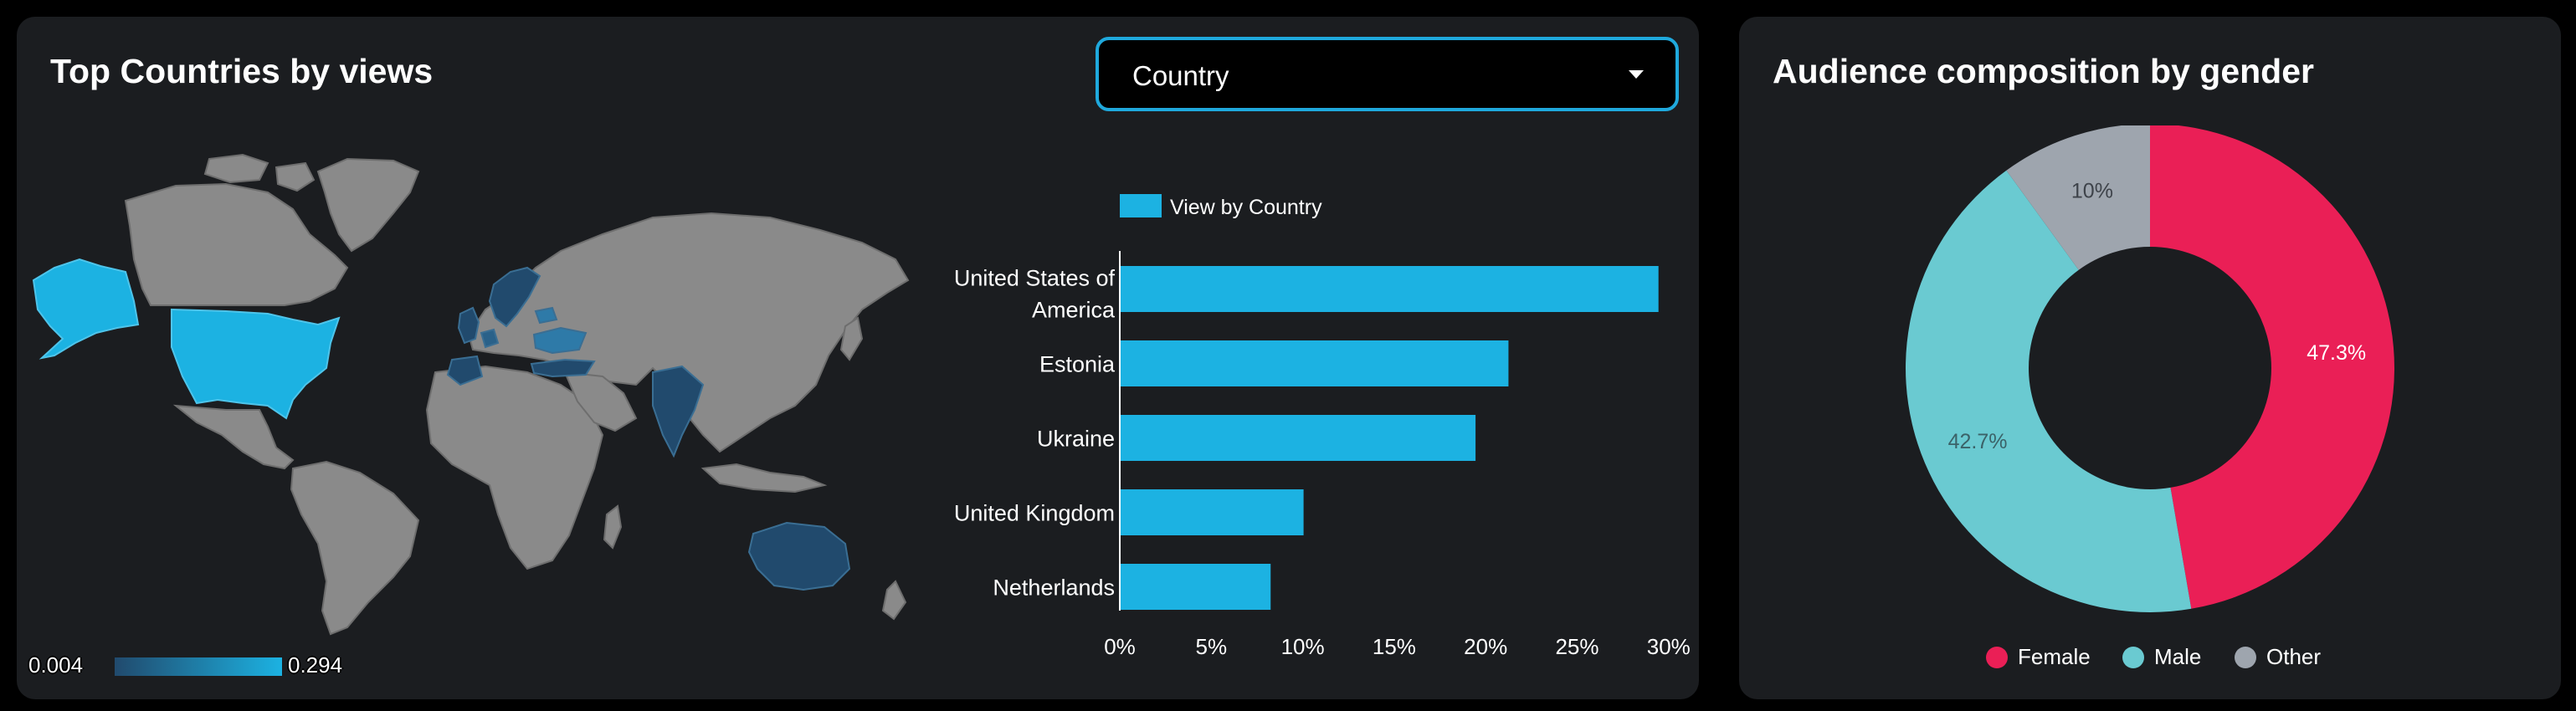  What do you see at coordinates (799, 556) in the screenshot?
I see `map-country-australia` at bounding box center [799, 556].